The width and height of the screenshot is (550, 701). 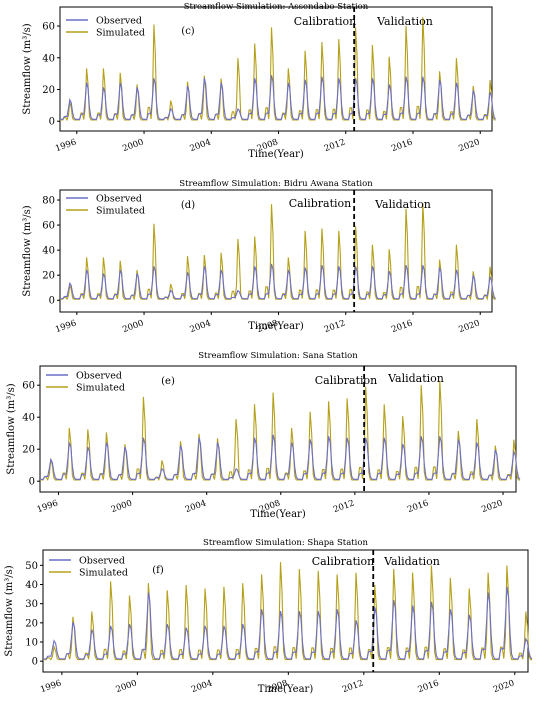 I want to click on y-tick-label: 10, so click(x=31, y=643).